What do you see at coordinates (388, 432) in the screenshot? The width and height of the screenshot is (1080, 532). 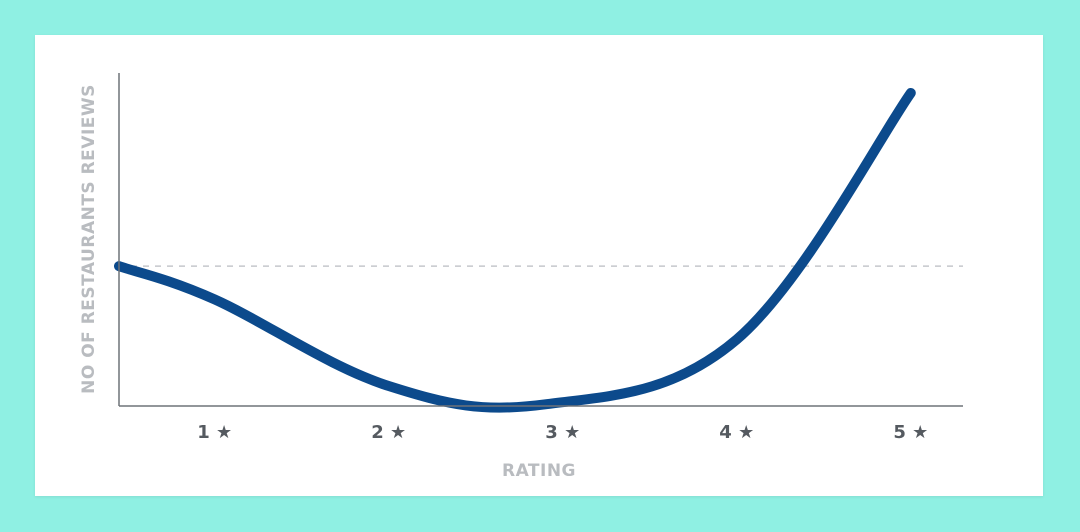 I see `x-tick-label: 2 ★` at bounding box center [388, 432].